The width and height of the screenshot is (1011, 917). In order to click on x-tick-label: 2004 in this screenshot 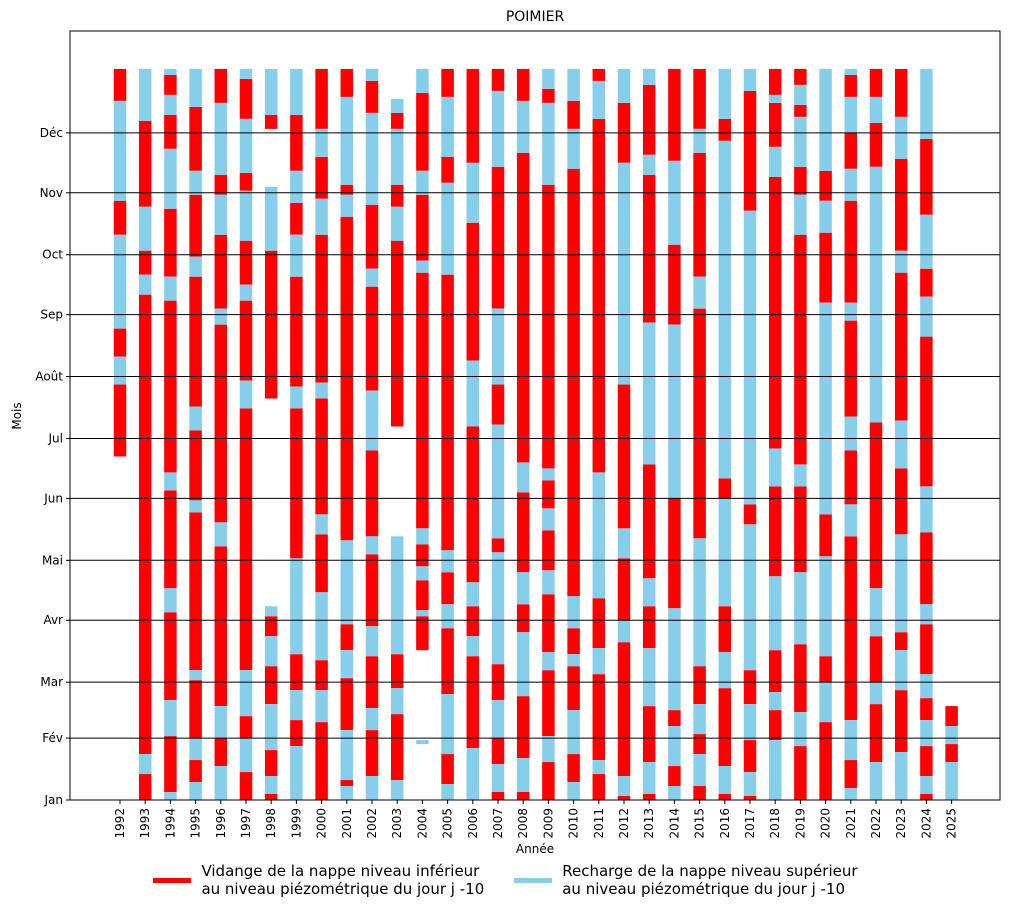, I will do `click(422, 823)`.